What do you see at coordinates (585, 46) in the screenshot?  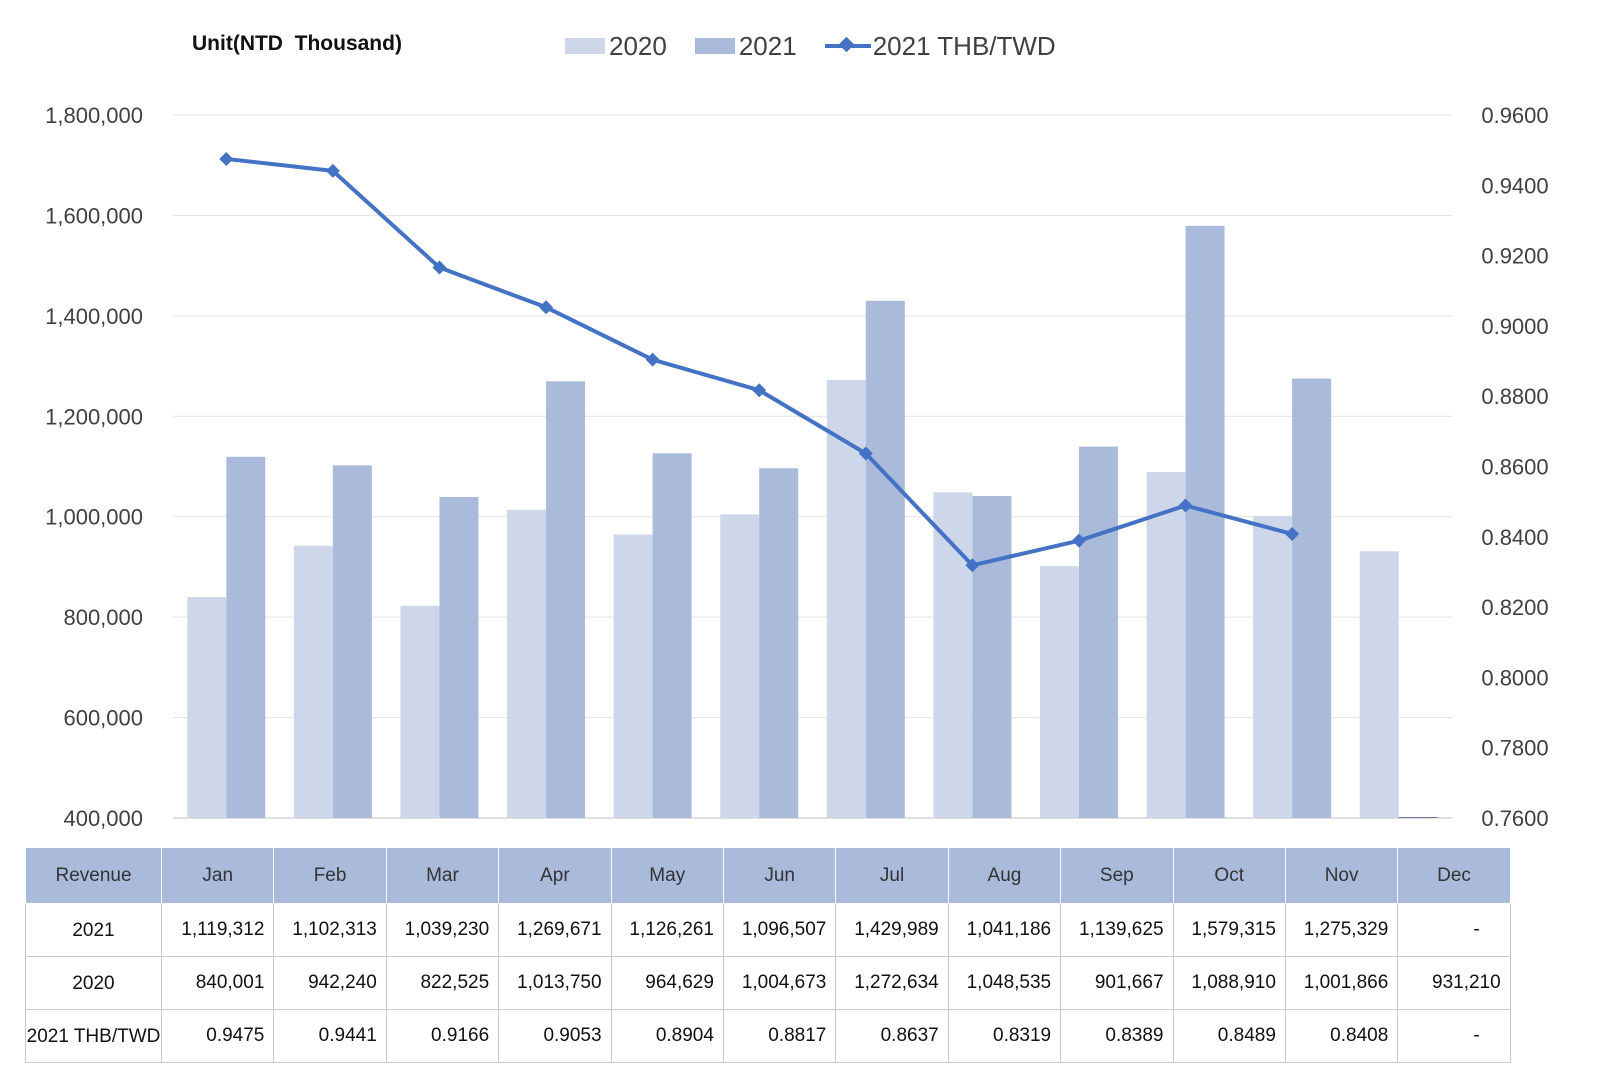 I see `legend-swatch-2020` at bounding box center [585, 46].